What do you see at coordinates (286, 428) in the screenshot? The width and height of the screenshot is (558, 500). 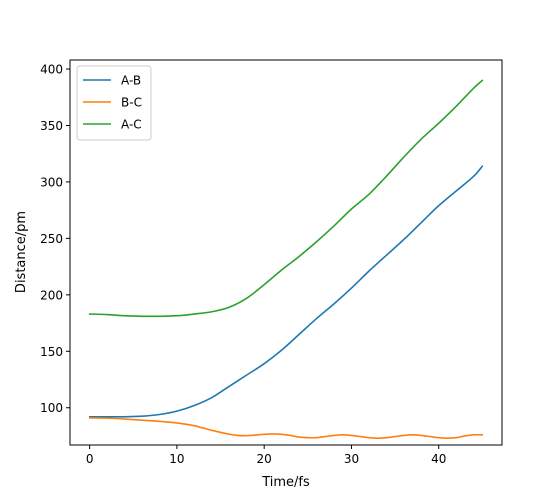 I see `series-line-b-c` at bounding box center [286, 428].